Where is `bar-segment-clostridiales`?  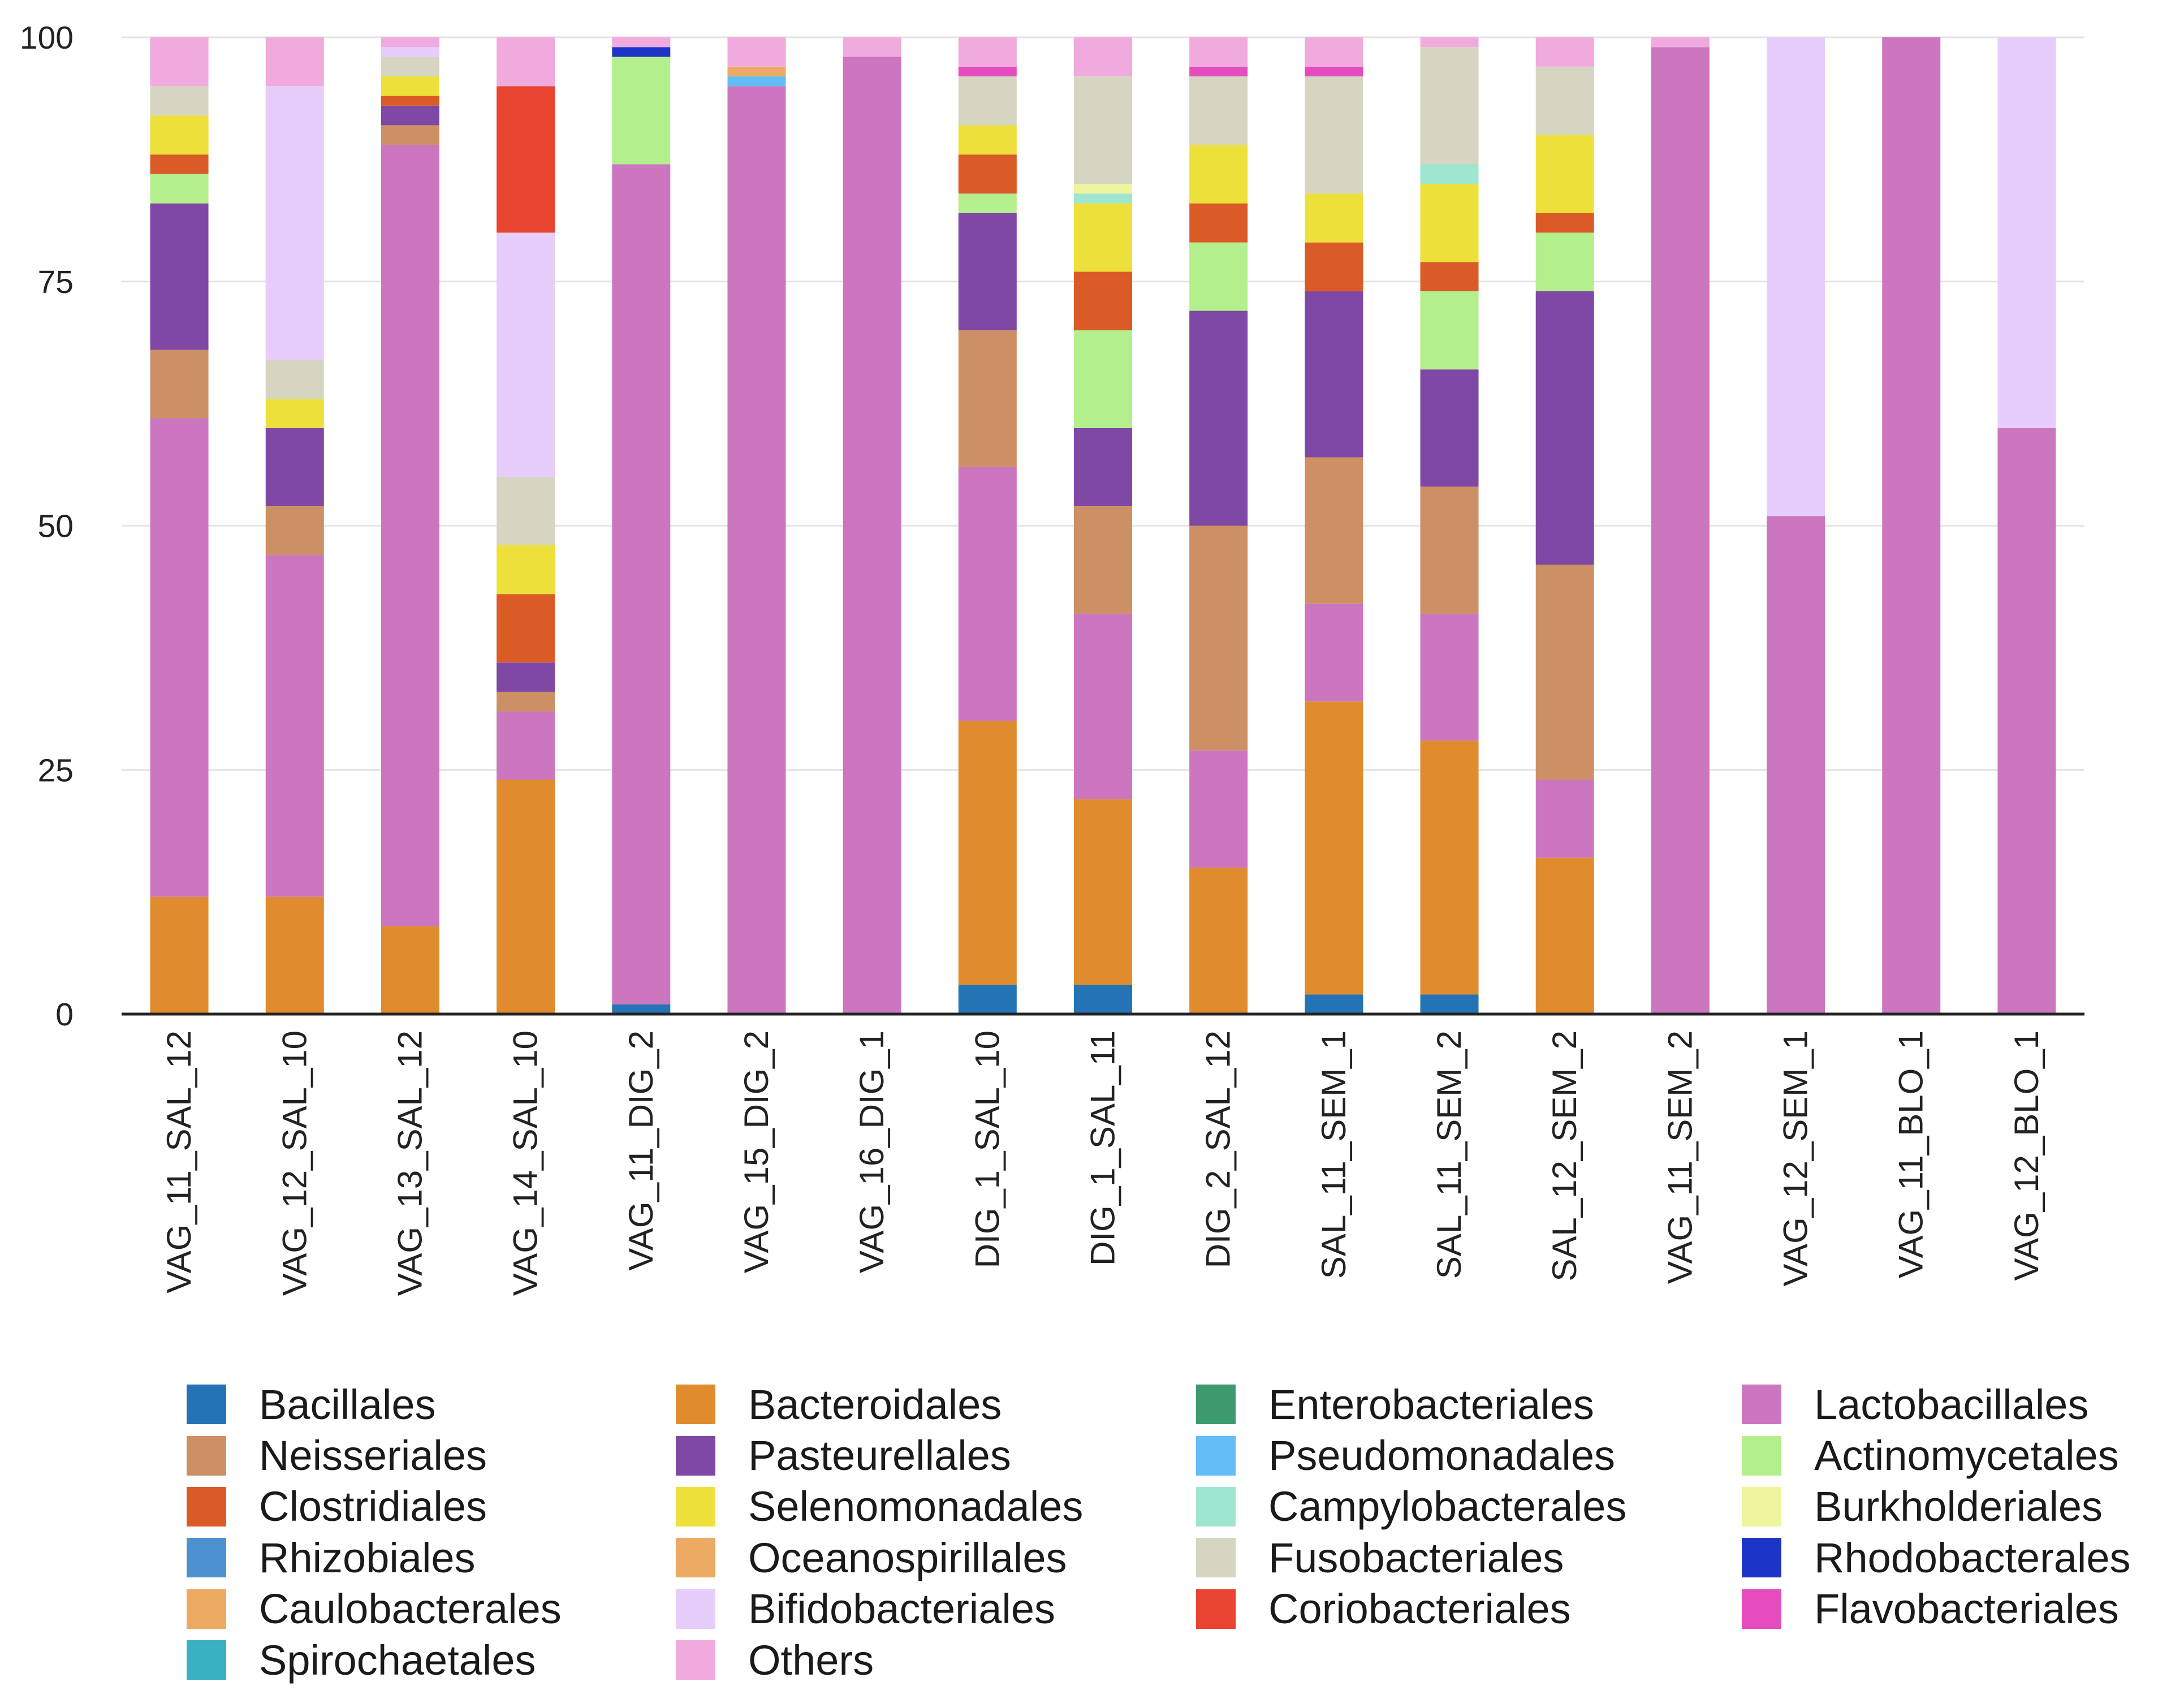
bar-segment-clostridiales is located at coordinates (1103, 301).